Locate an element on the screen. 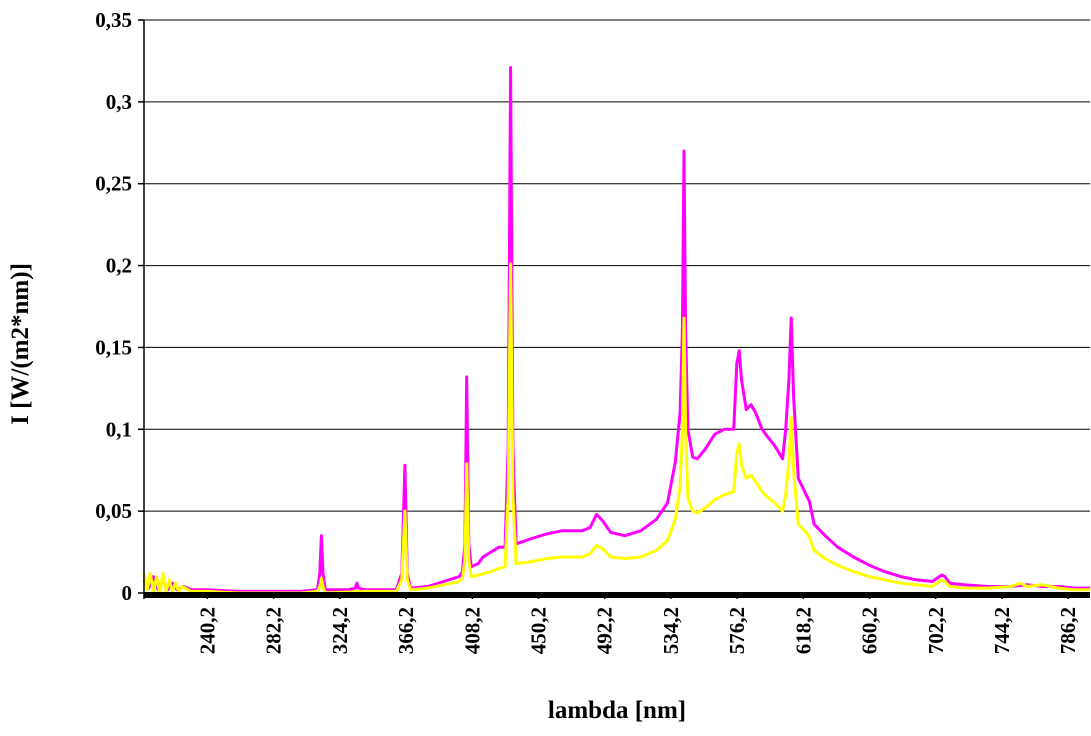  x-tick-label-4: 408,2 is located at coordinates (472, 630).